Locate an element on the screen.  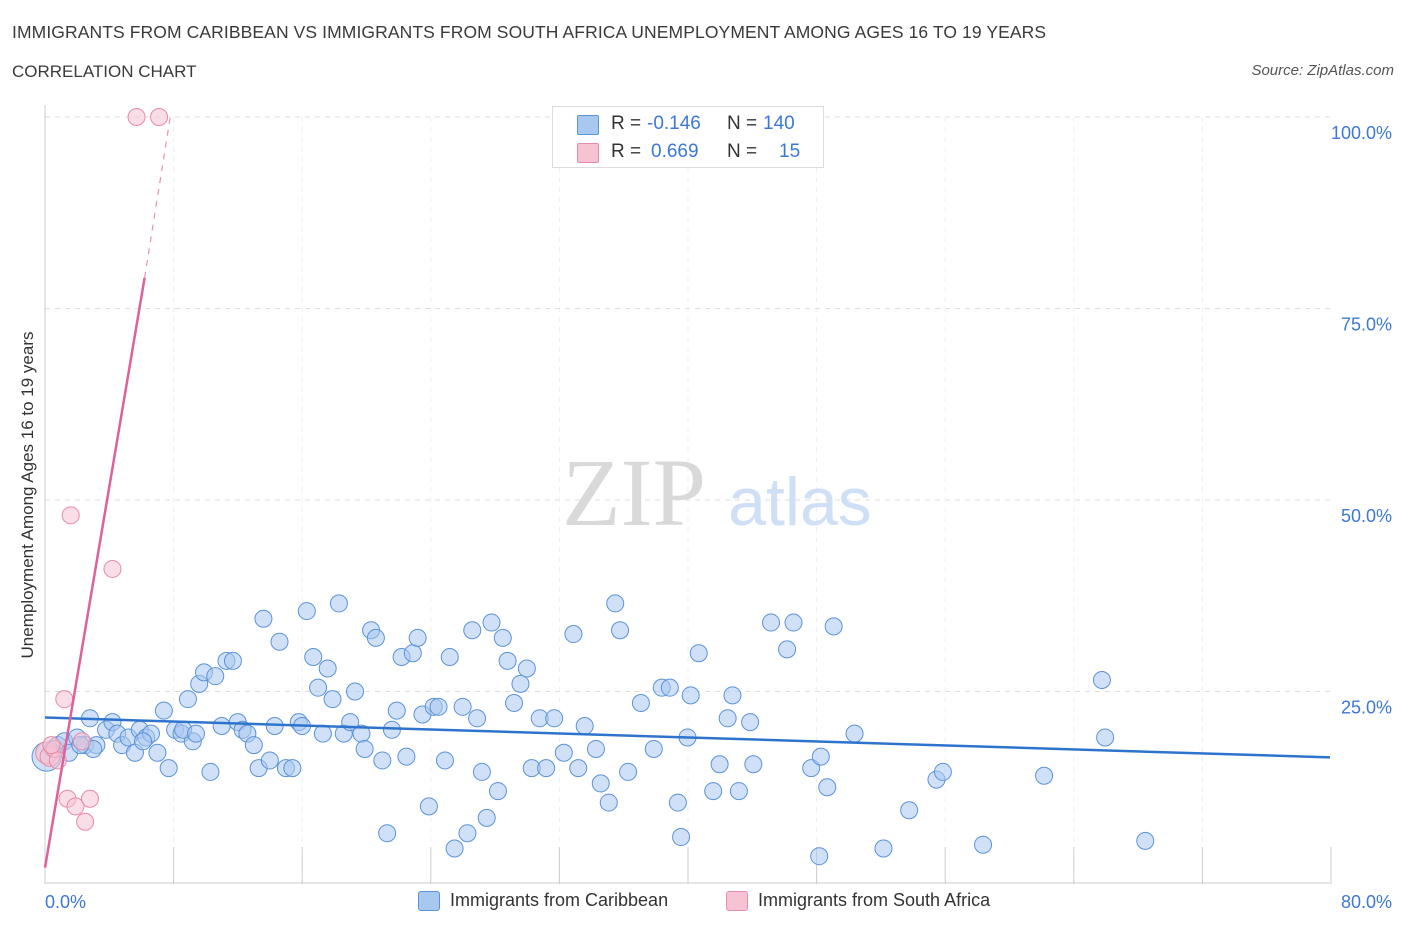
caribbean-trend-line is located at coordinates (687, 737).